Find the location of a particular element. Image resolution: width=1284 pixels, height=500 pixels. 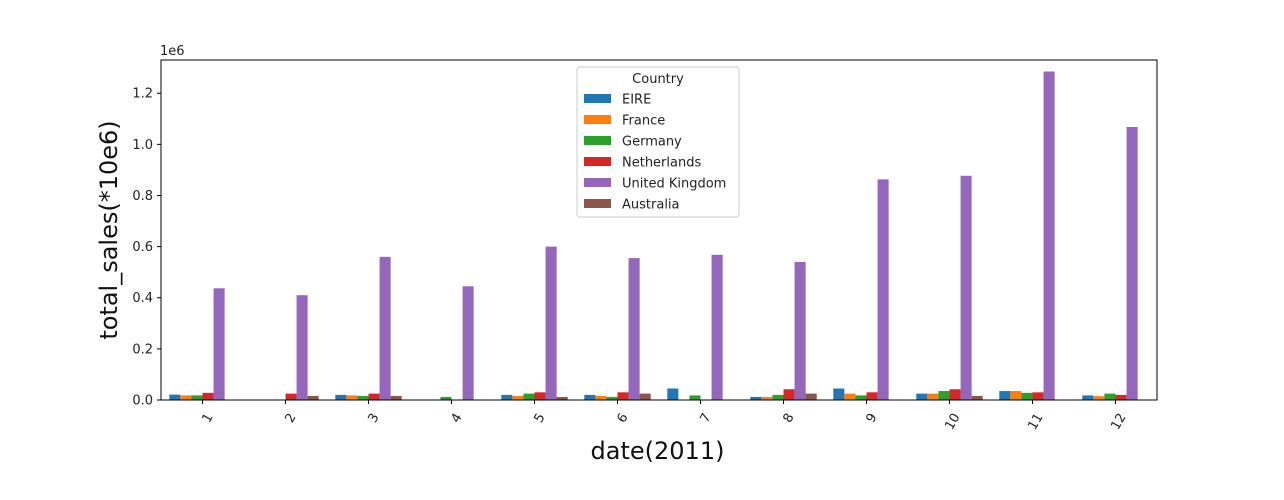

legend-frame is located at coordinates (658, 142).